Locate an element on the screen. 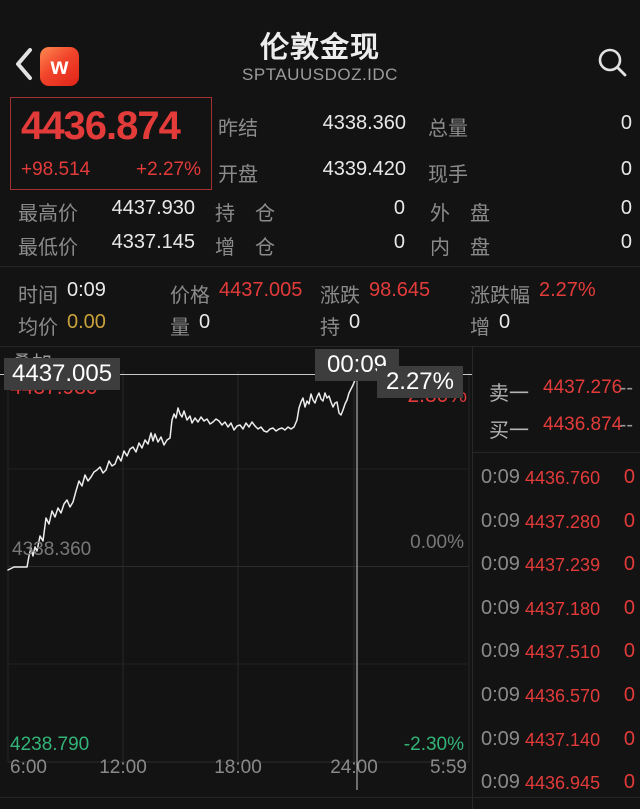  field-label: 增 is located at coordinates (480, 328).